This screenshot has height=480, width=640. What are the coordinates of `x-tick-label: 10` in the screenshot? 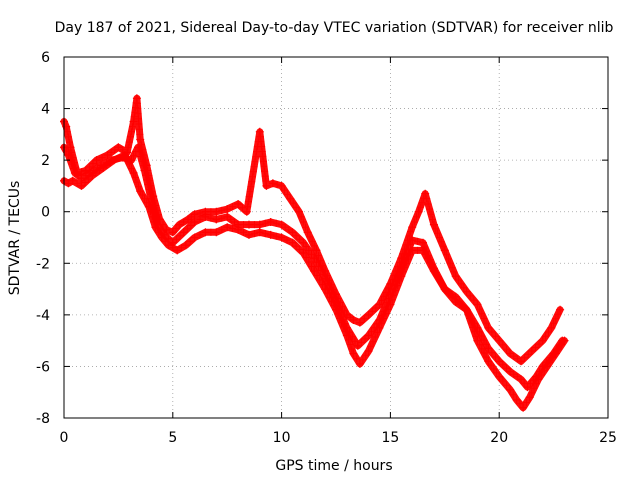 It's located at (282, 438).